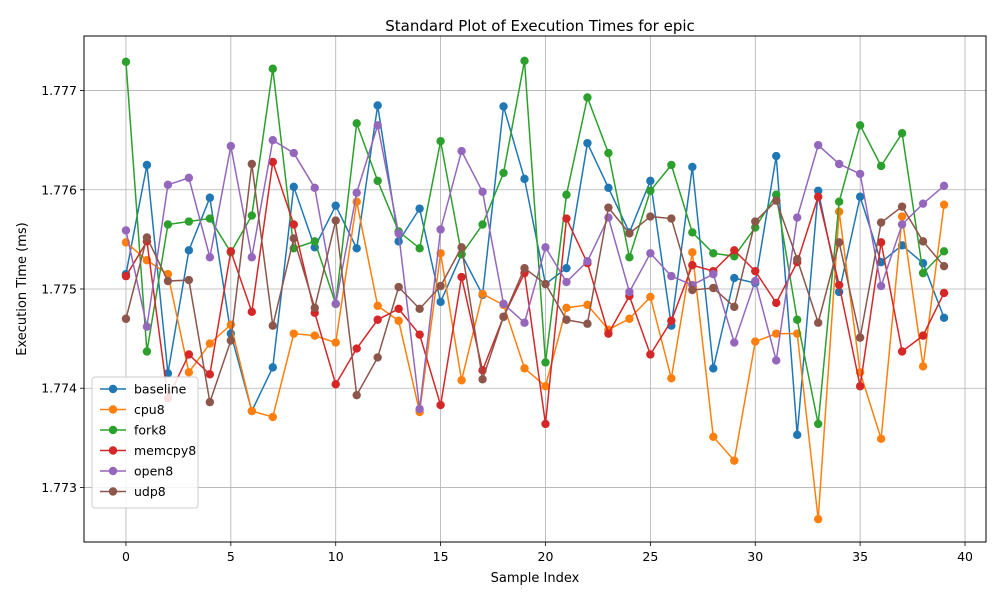 The width and height of the screenshot is (1000, 600). Describe the element at coordinates (231, 556) in the screenshot. I see `x-tick-label: 5` at that location.